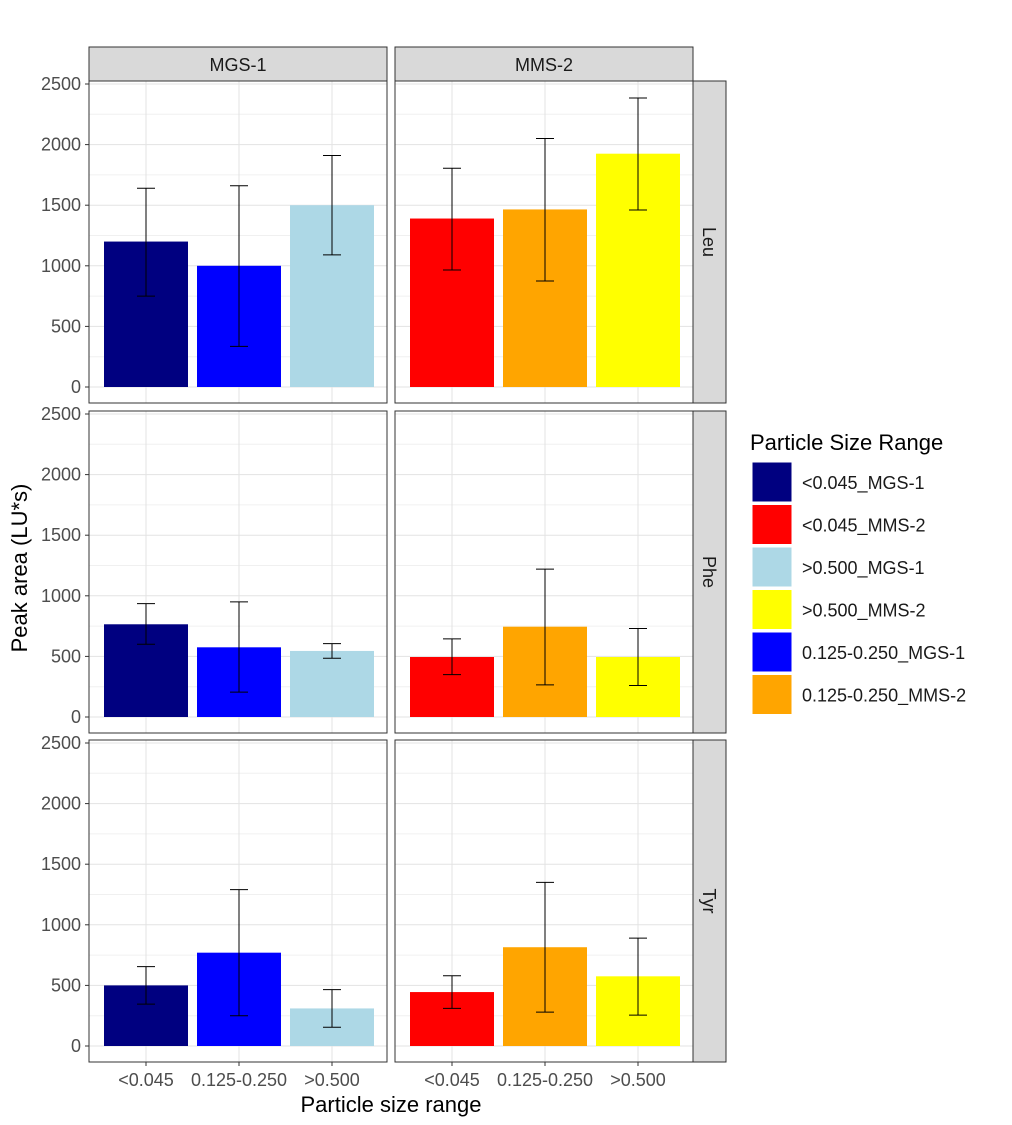 The width and height of the screenshot is (1012, 1125). Describe the element at coordinates (864, 611) in the screenshot. I see `legend-label: >0.500_MMS-2` at that location.